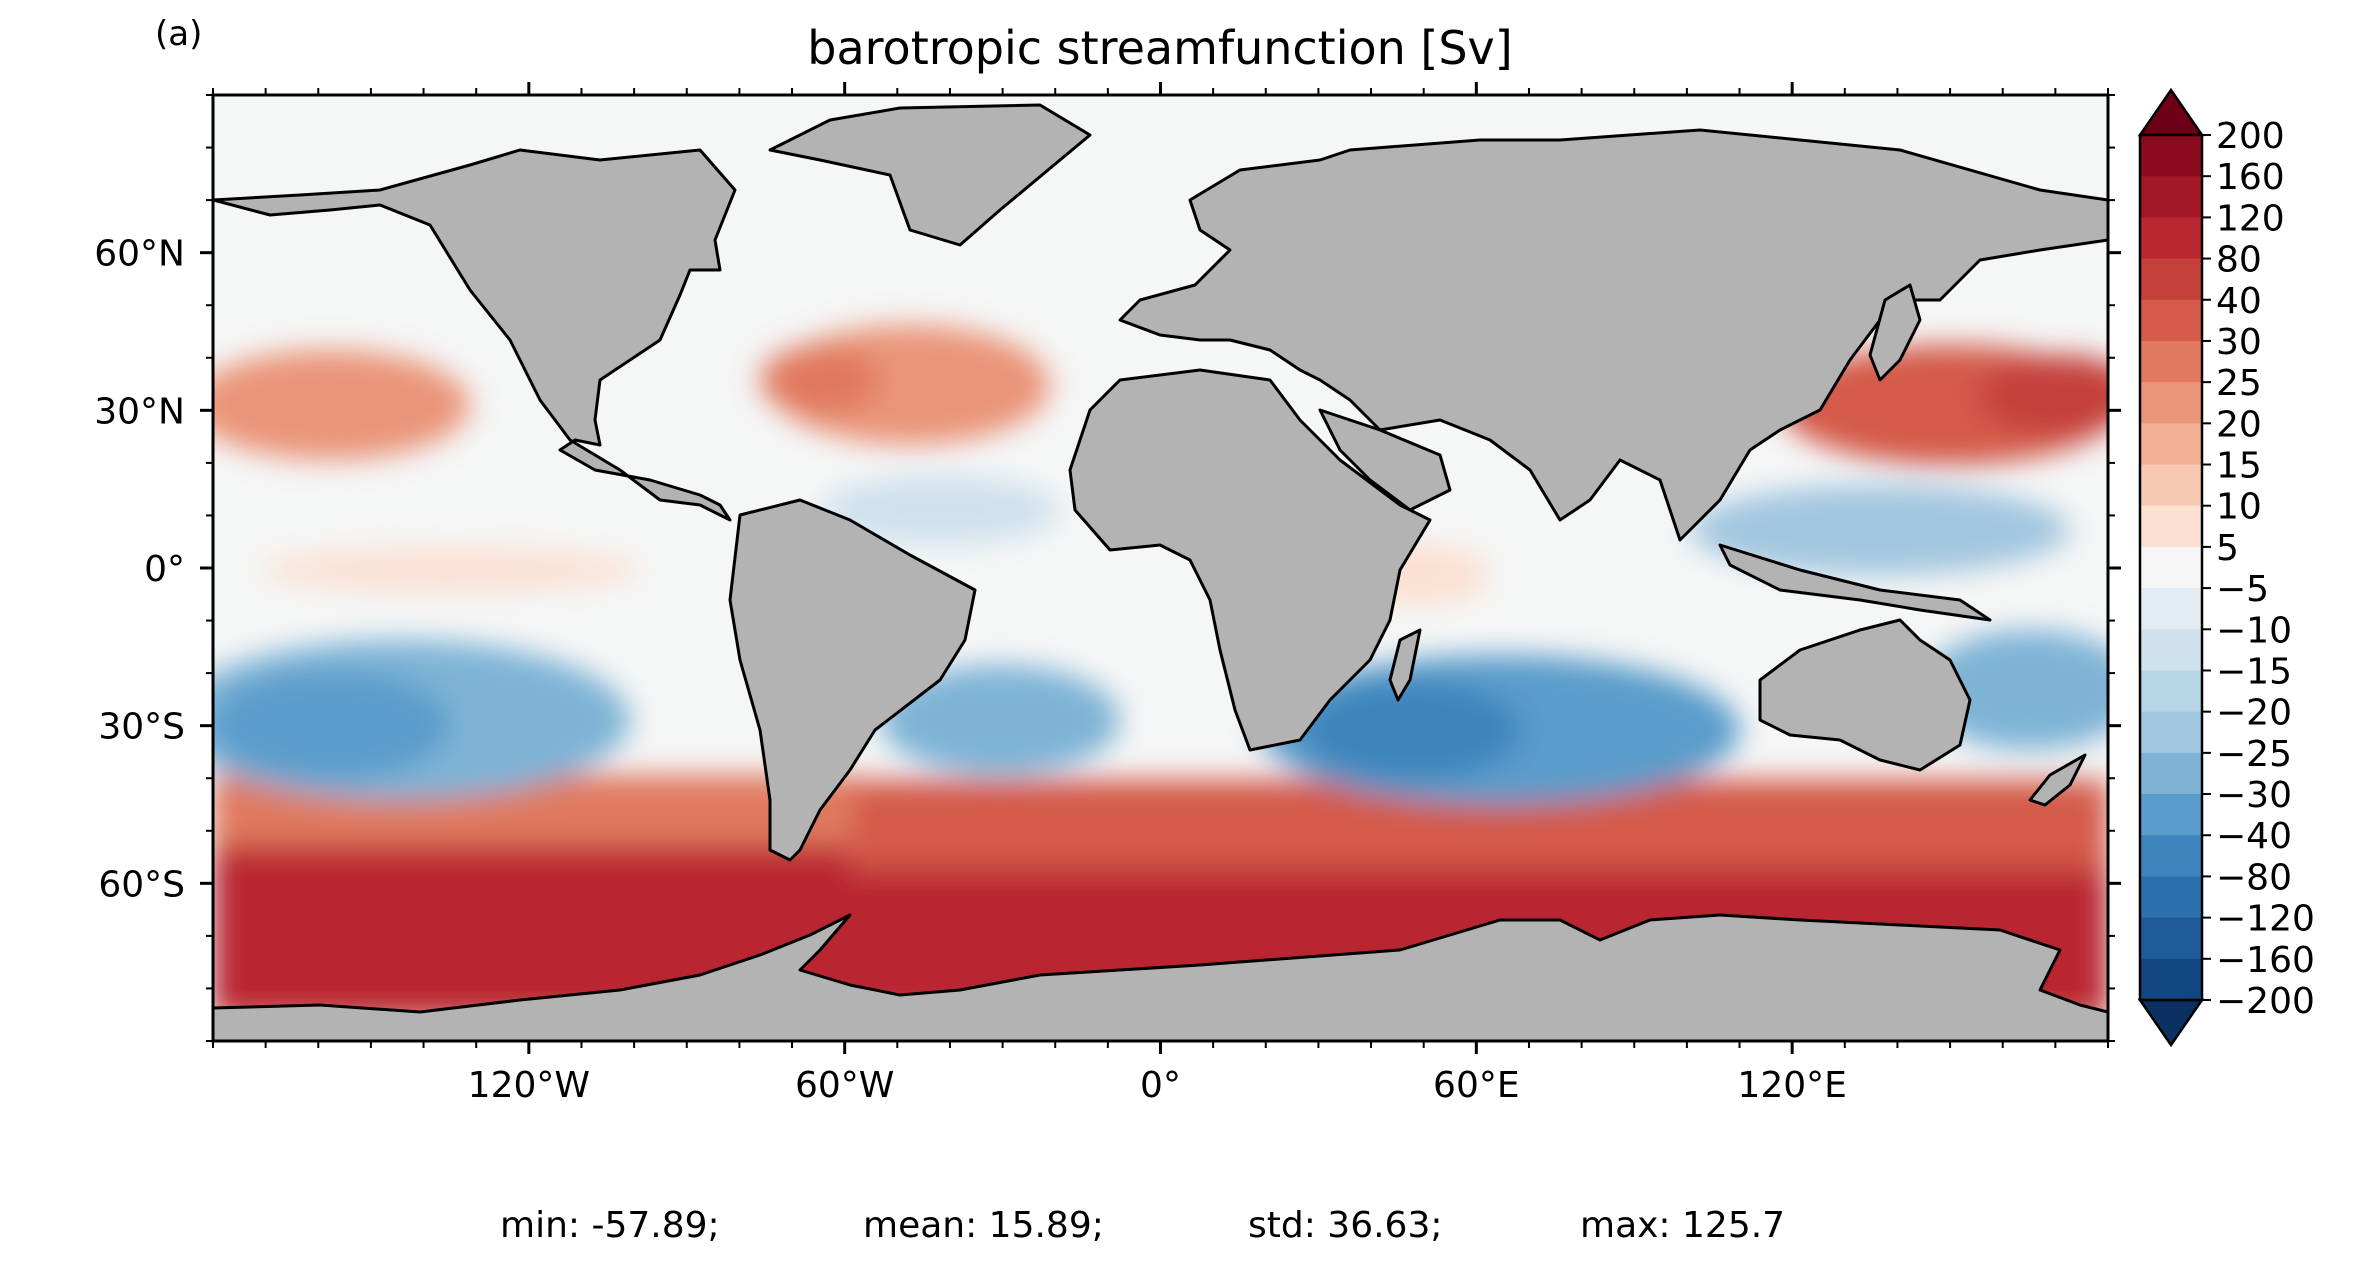 Image resolution: width=2362 pixels, height=1263 pixels. What do you see at coordinates (2254, 877) in the screenshot?
I see `colorbar-label: −80` at bounding box center [2254, 877].